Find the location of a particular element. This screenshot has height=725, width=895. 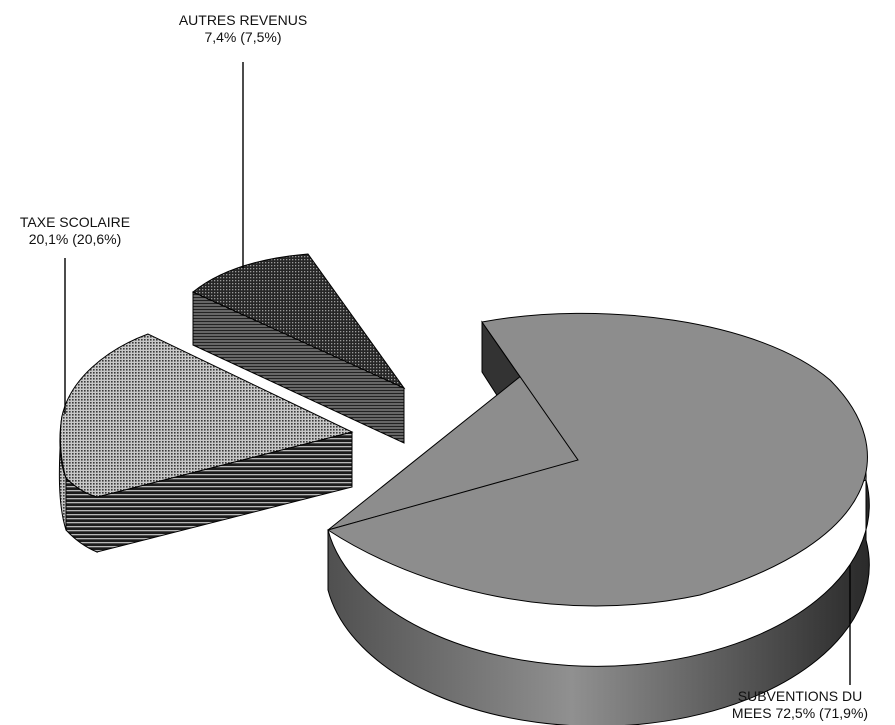

label-autres-revenus-name: AUTRES REVENUS is located at coordinates (243, 20).